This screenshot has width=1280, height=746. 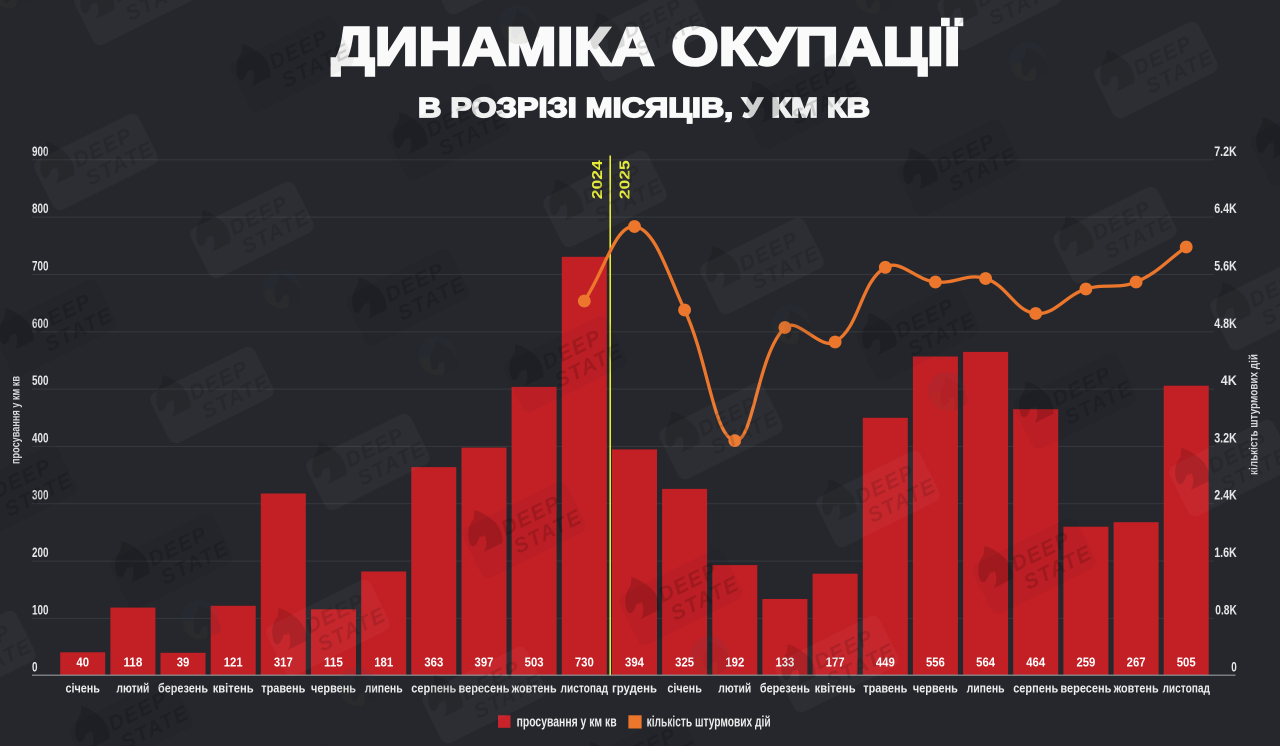 I want to click on svg-text: липень, so click(x=986, y=689).